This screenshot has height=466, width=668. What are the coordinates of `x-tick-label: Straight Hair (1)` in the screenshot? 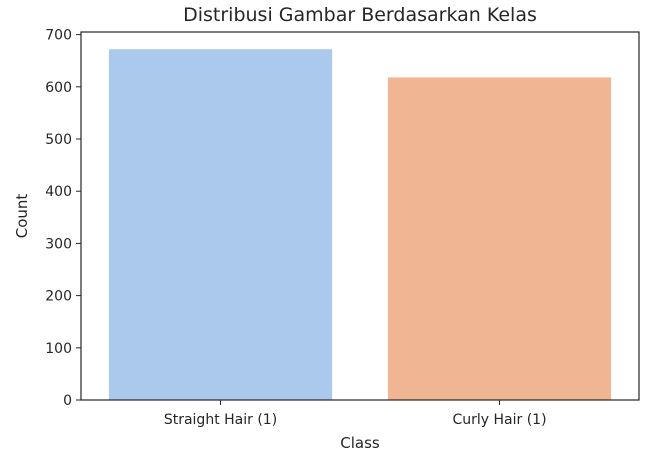 It's located at (220, 420).